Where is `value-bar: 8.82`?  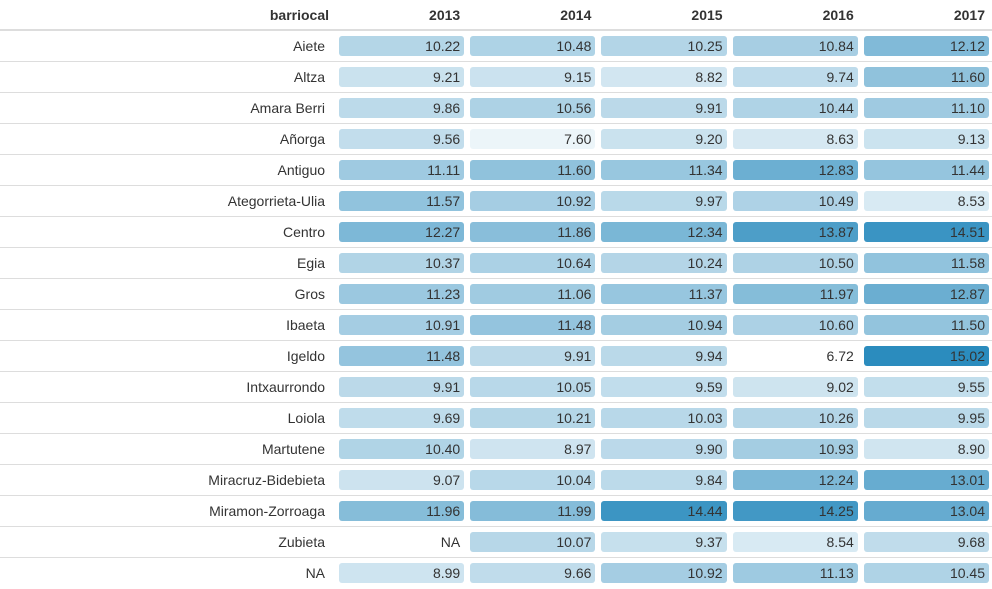
value-bar: 8.82 is located at coordinates (664, 76).